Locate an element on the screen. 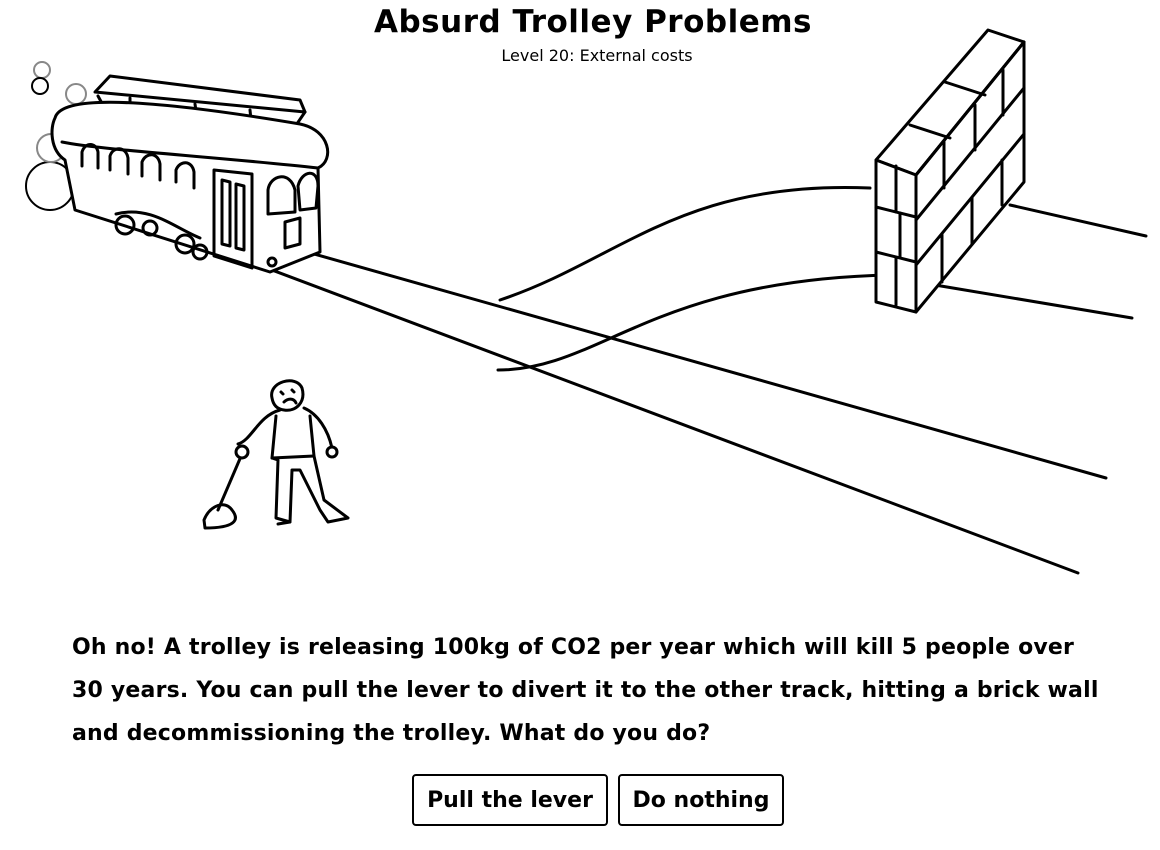  level-subtitle: Level 20: External costs is located at coordinates (597, 55).